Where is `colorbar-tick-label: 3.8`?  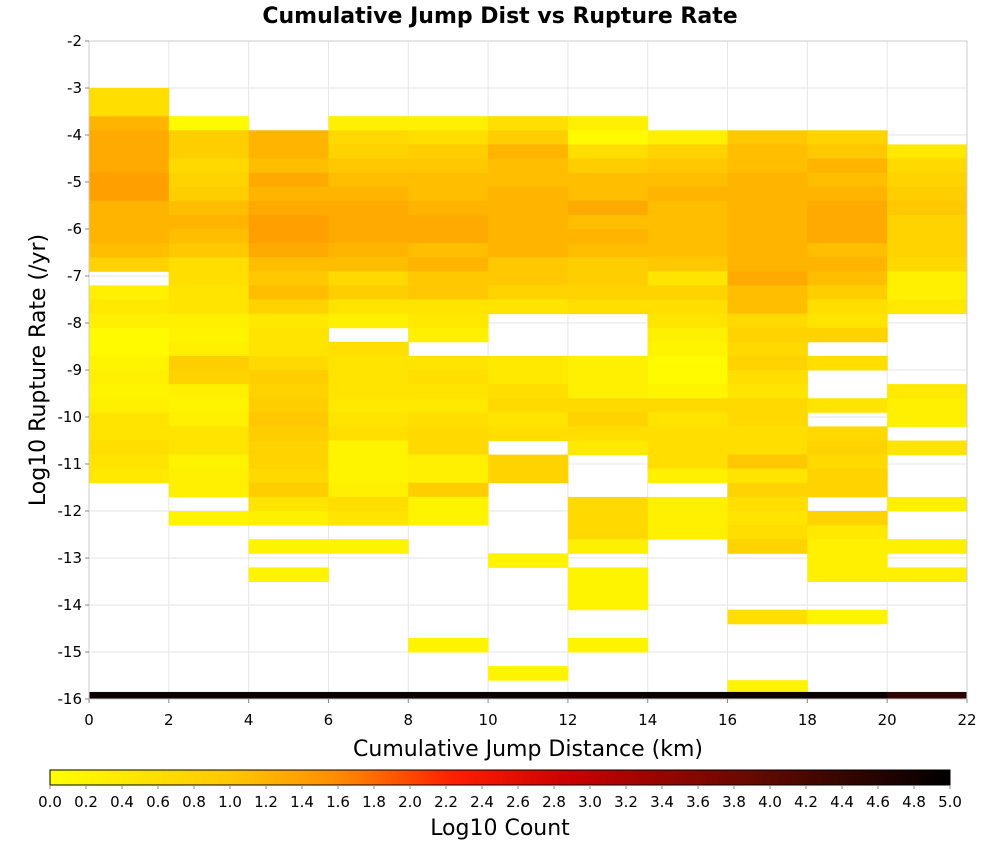
colorbar-tick-label: 3.8 is located at coordinates (734, 802).